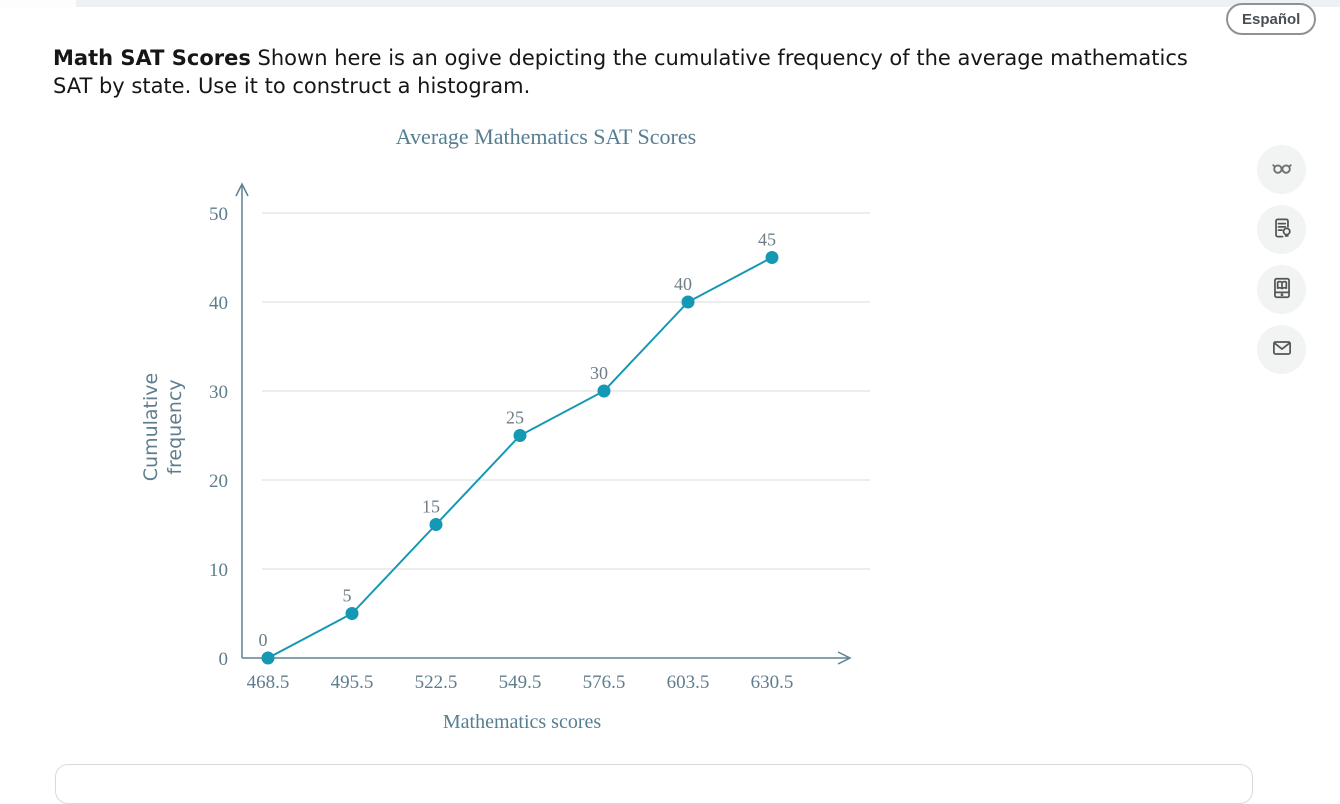  Describe the element at coordinates (352, 682) in the screenshot. I see `x-tick-label: 495.5` at that location.